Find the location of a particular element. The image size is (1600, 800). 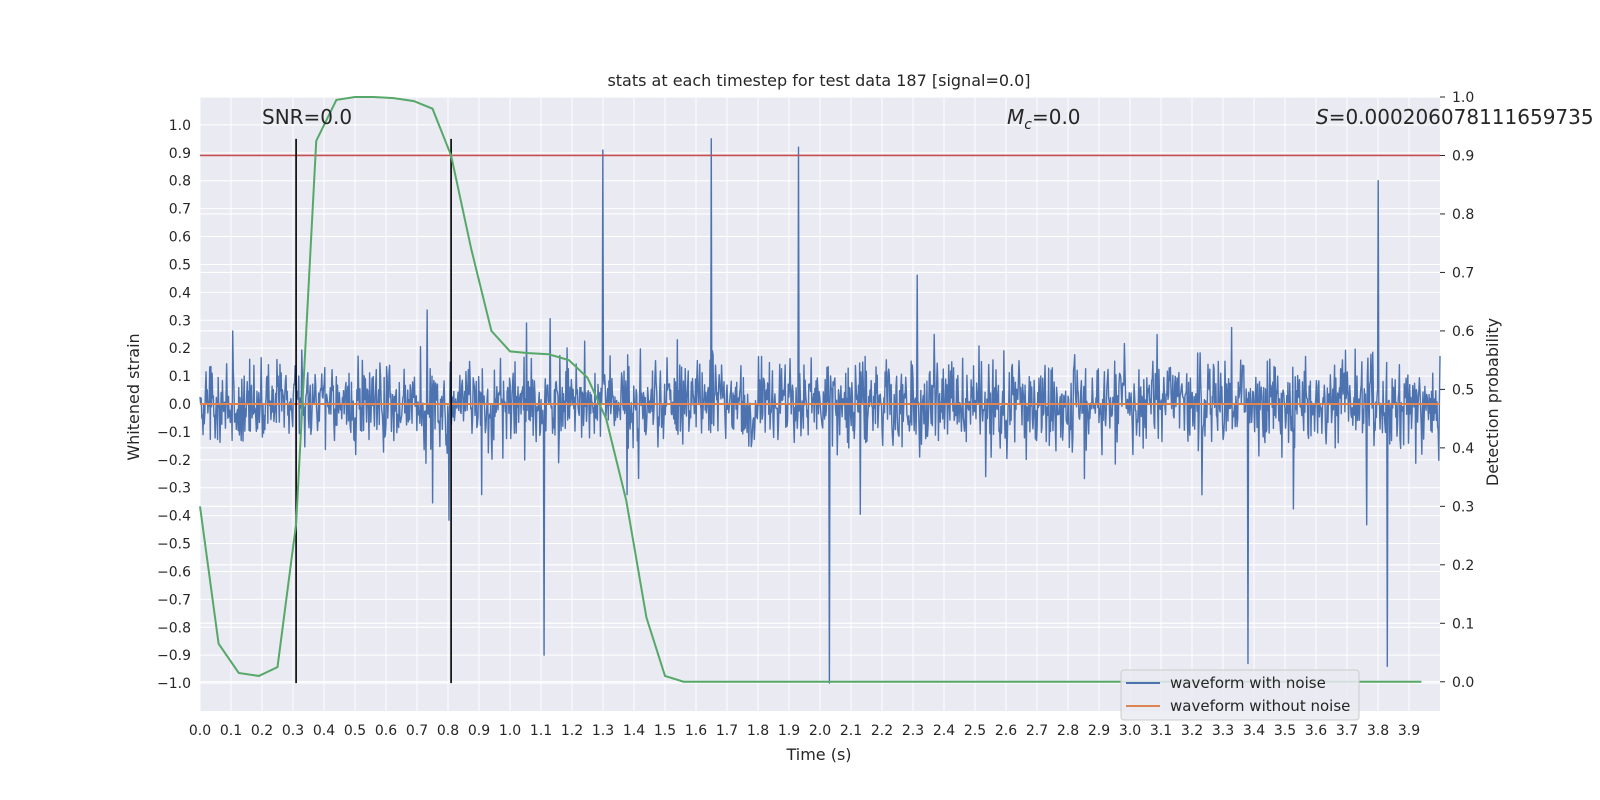

y-tick-label: 0.5 is located at coordinates (180, 265).